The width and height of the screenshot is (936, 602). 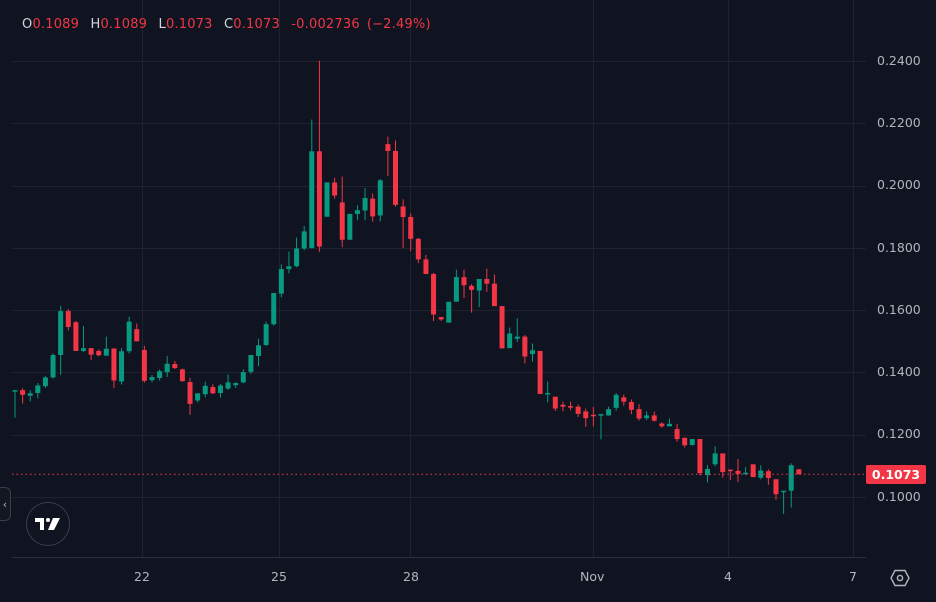 What do you see at coordinates (279, 576) in the screenshot?
I see `time-tick: 25` at bounding box center [279, 576].